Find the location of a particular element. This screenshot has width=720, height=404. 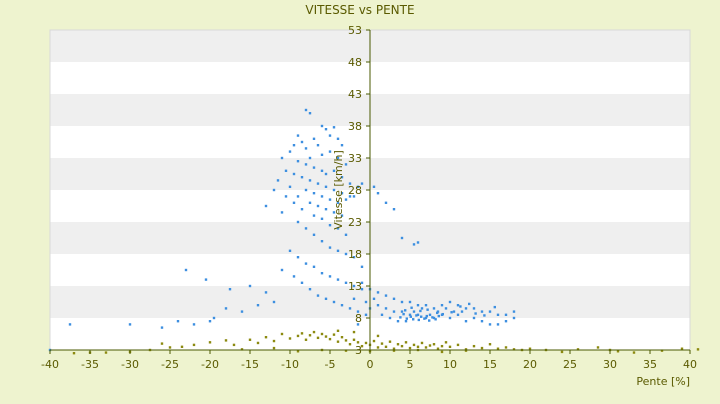

x-tick-label: 15 is located at coordinates (490, 364).